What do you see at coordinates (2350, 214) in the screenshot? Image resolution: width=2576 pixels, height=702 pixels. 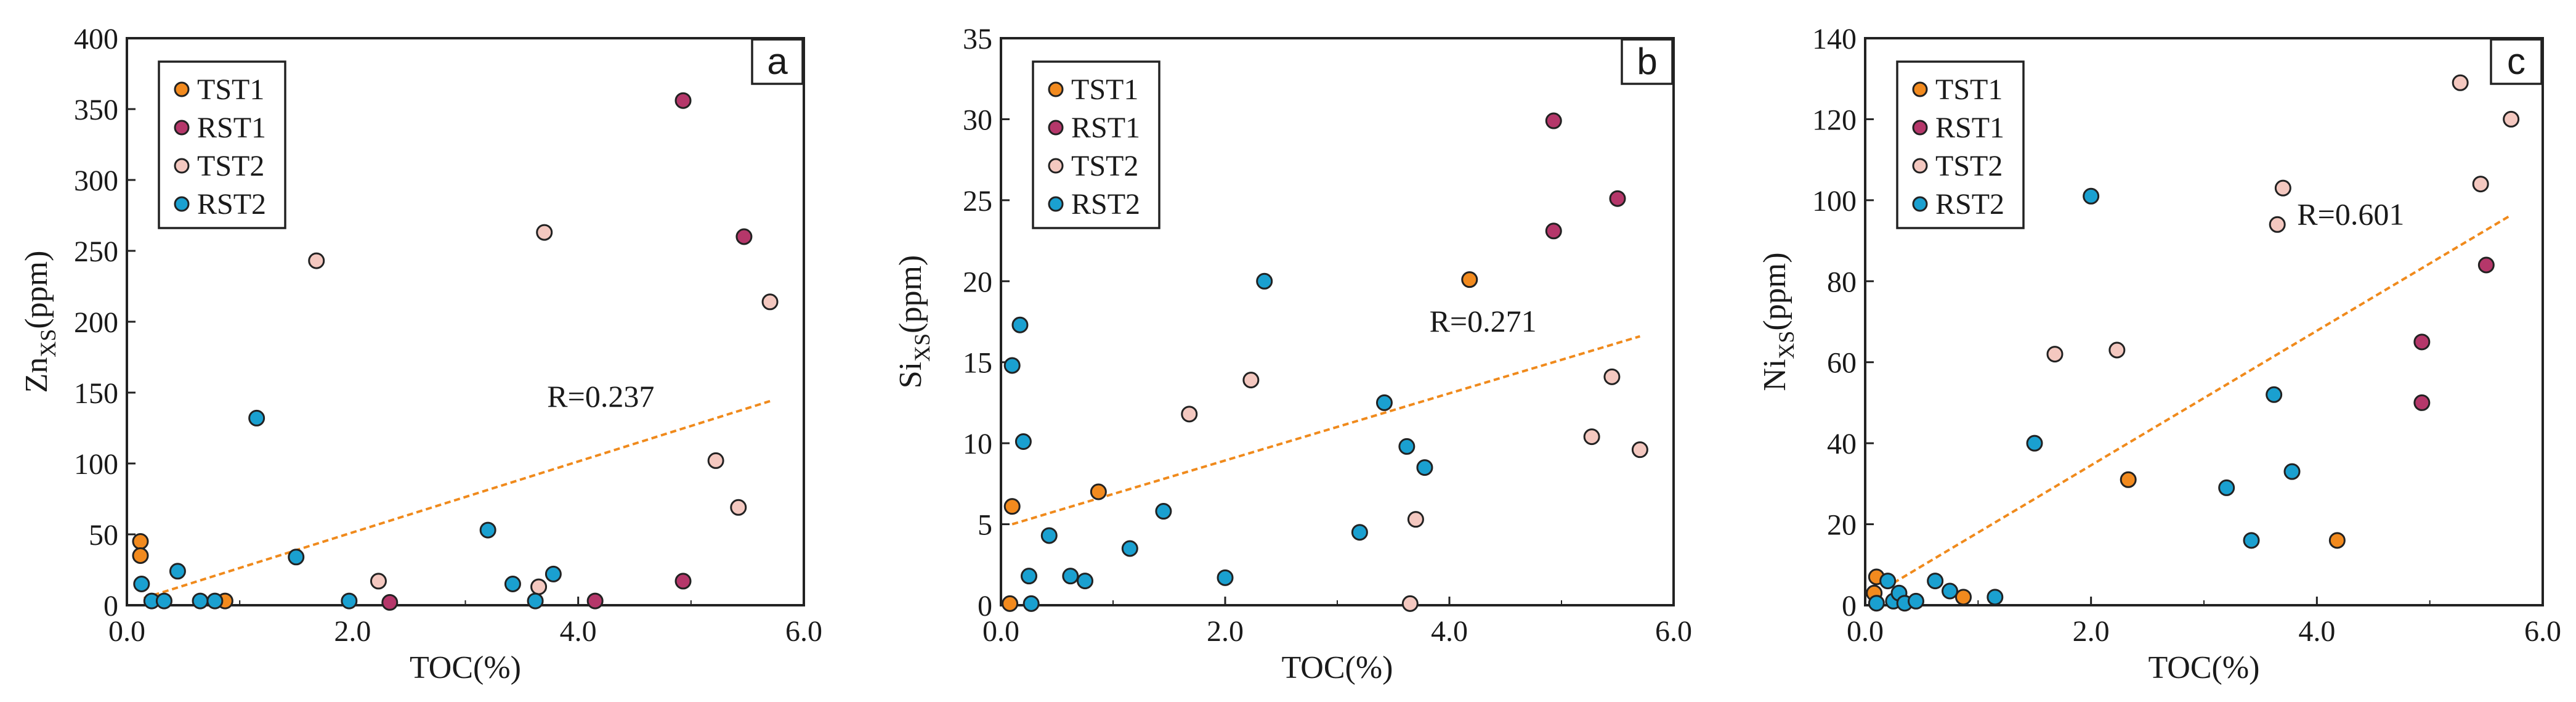 I see `correlation-label: R=0.601` at bounding box center [2350, 214].